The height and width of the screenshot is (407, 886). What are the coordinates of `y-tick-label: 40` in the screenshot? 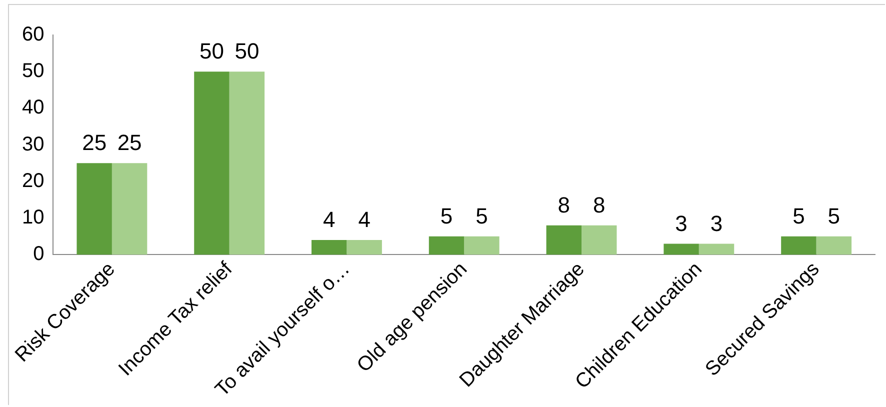 It's located at (33, 107).